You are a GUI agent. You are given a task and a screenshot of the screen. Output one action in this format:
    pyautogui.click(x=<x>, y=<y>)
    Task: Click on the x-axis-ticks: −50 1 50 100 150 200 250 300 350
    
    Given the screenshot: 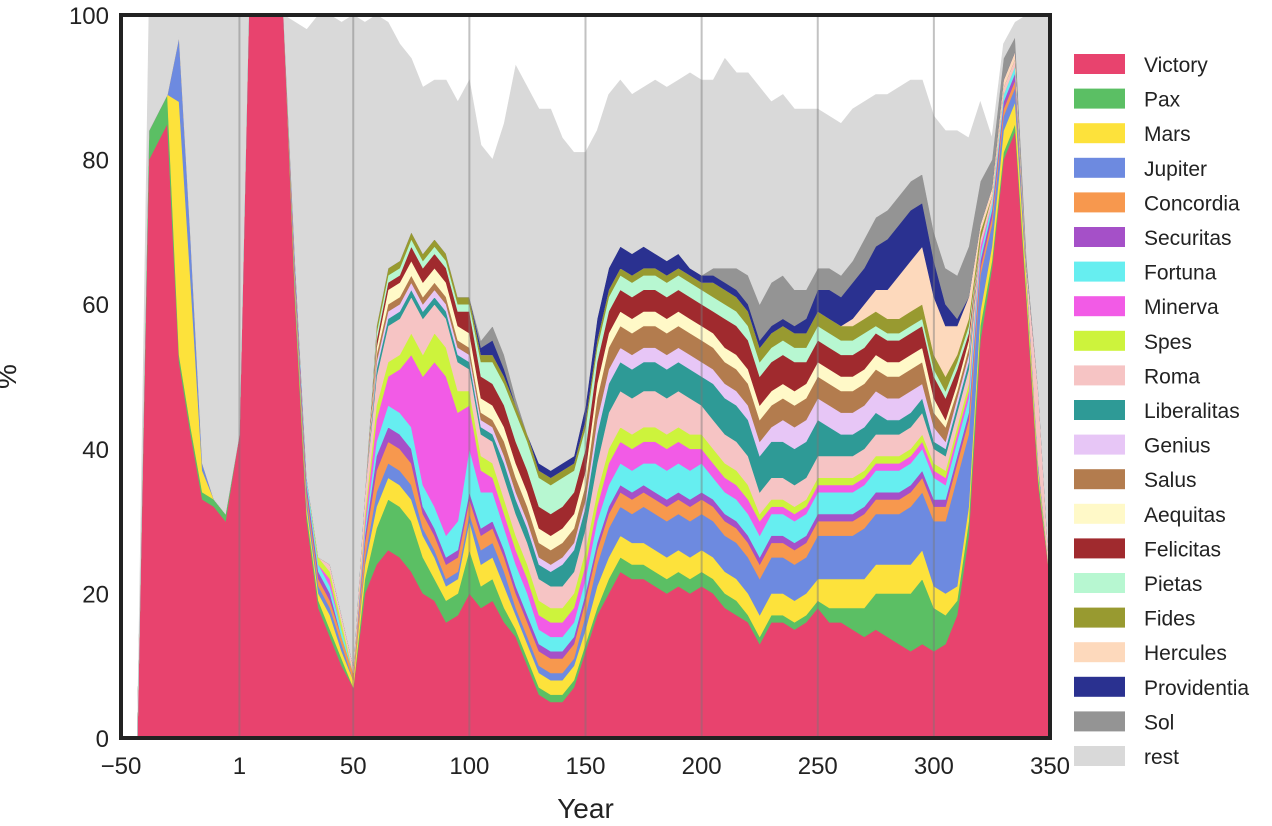 What is the action you would take?
    pyautogui.click(x=585, y=766)
    